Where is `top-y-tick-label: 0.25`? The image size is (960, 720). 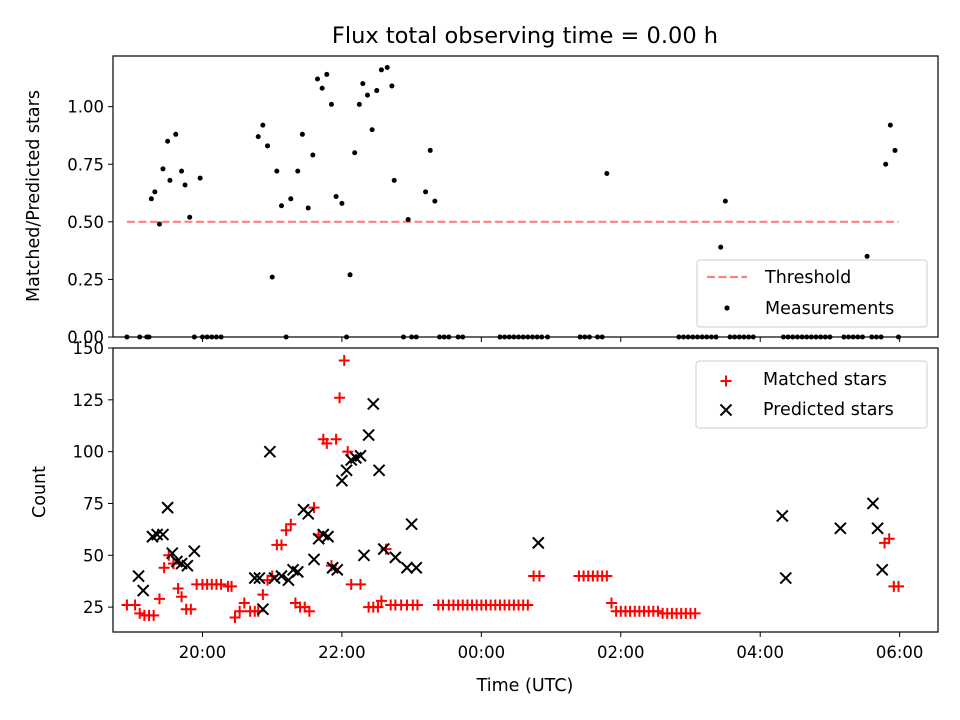
top-y-tick-label: 0.25 is located at coordinates (85, 279).